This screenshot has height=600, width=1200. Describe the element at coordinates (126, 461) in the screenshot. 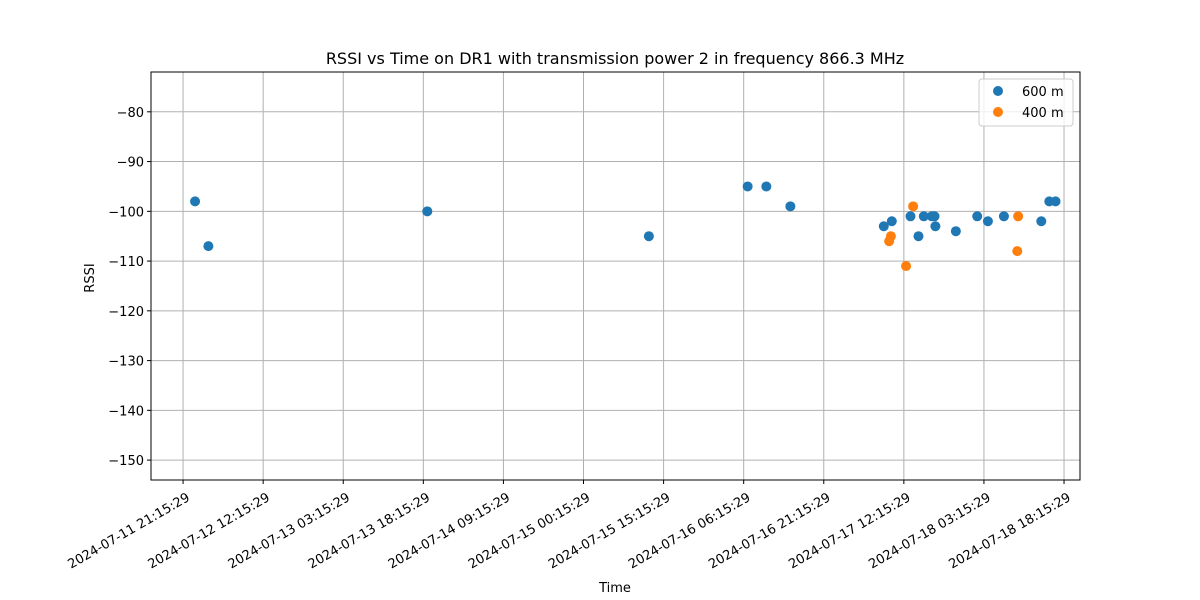

I see `y-tick-label: −150` at that location.